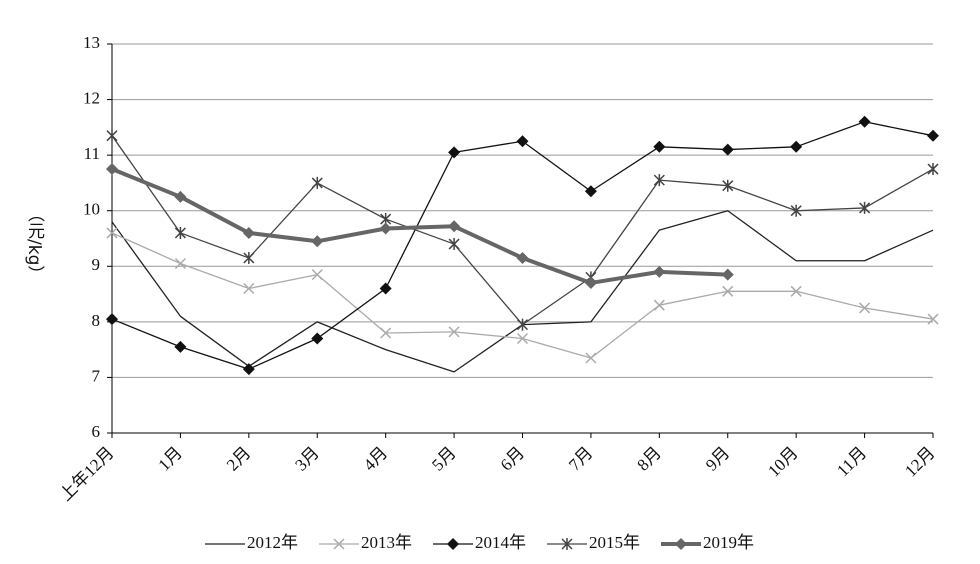  What do you see at coordinates (92, 153) in the screenshot?
I see `y-tick-label: 11` at bounding box center [92, 153].